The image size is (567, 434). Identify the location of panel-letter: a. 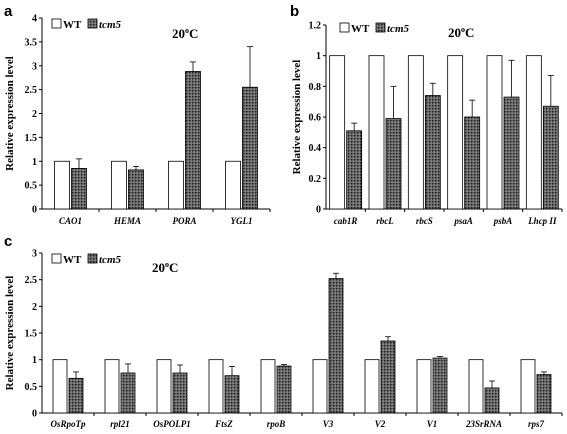
(8, 11).